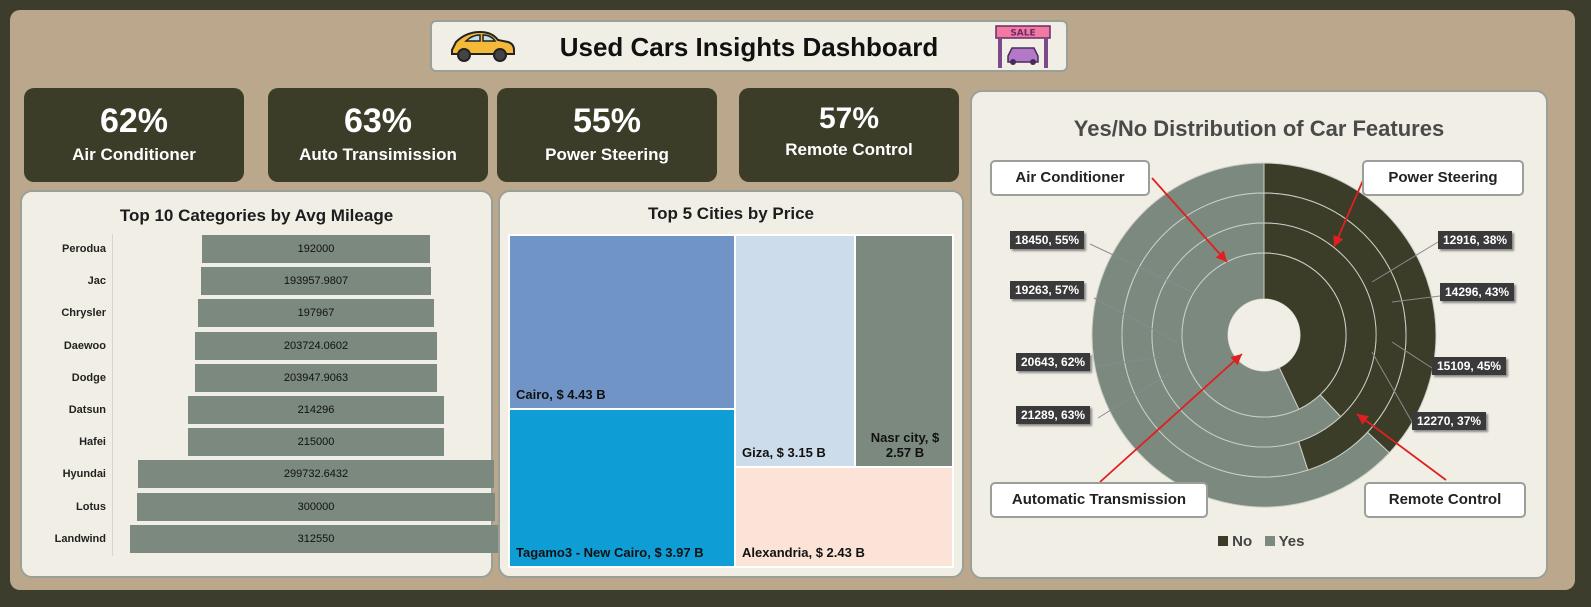  I want to click on bar-row: Daewoo 203724.0602, so click(260, 346).